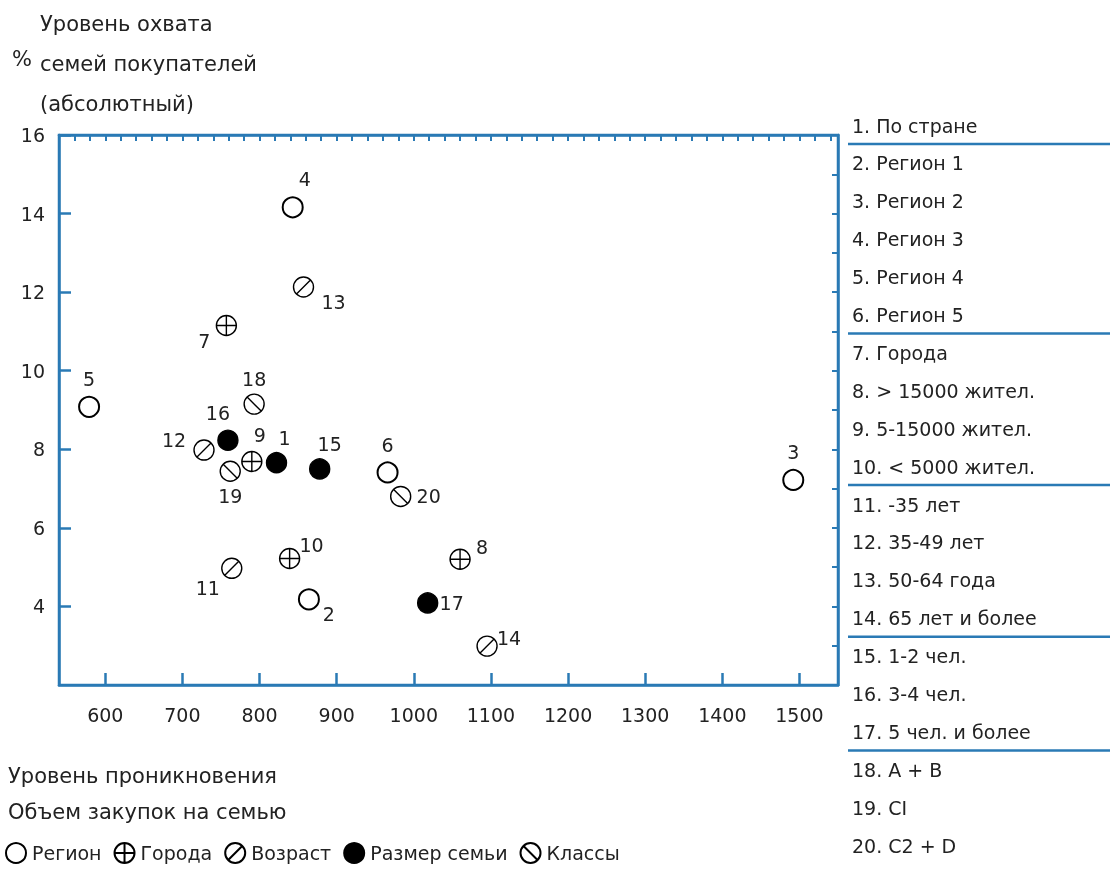 The image size is (1113, 877). Describe the element at coordinates (387, 445) in the screenshot. I see `annotation: 6` at that location.